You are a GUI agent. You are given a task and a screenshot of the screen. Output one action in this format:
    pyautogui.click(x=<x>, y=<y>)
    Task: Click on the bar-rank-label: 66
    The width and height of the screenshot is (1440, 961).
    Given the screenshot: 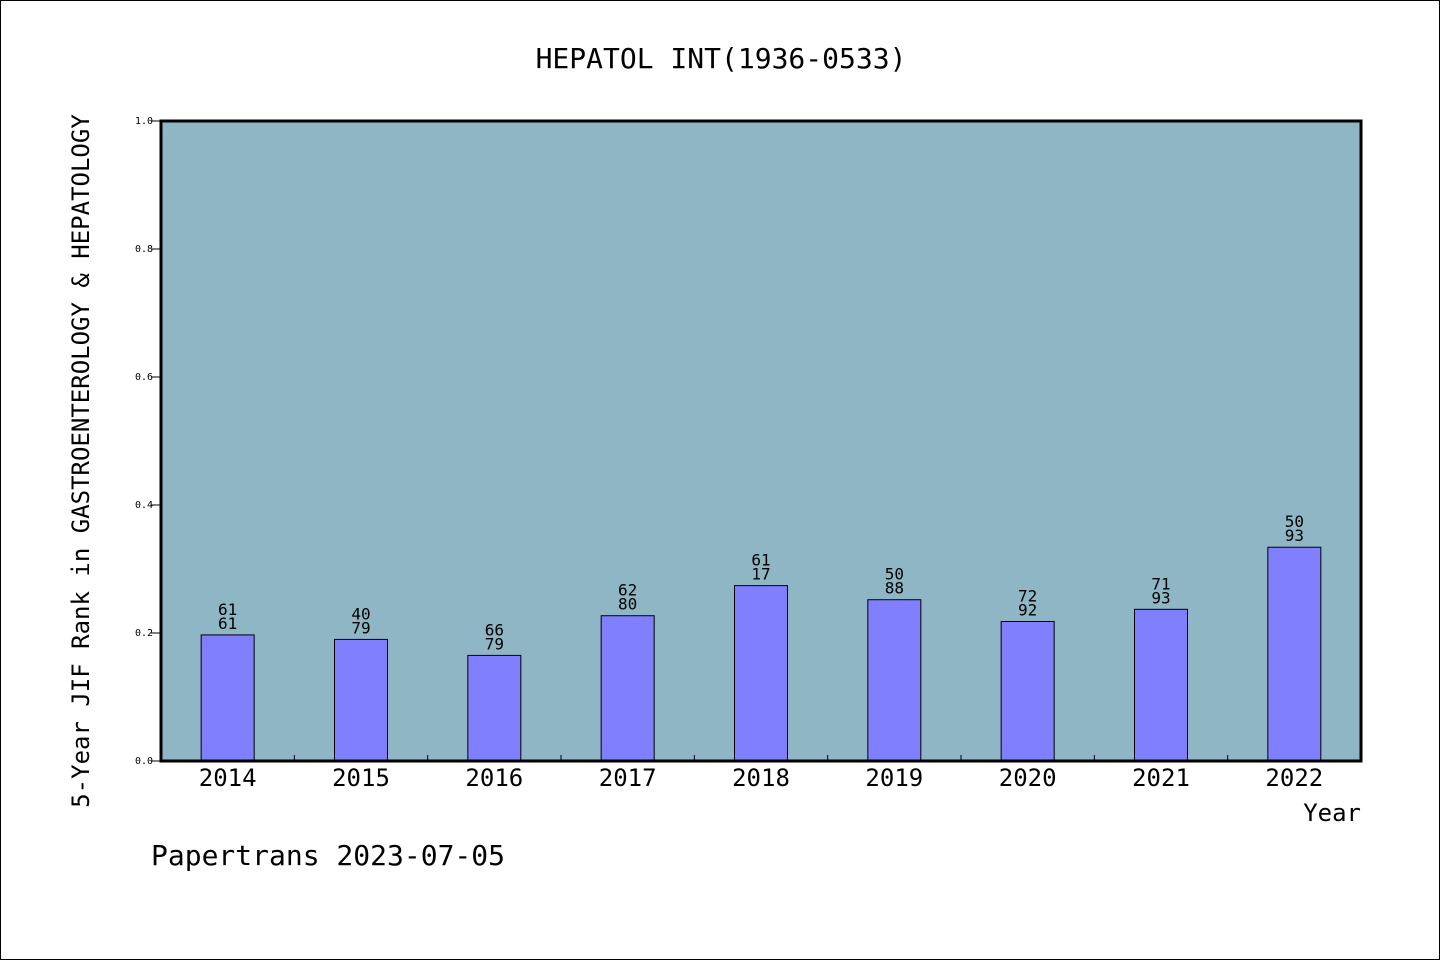 What is the action you would take?
    pyautogui.click(x=494, y=629)
    